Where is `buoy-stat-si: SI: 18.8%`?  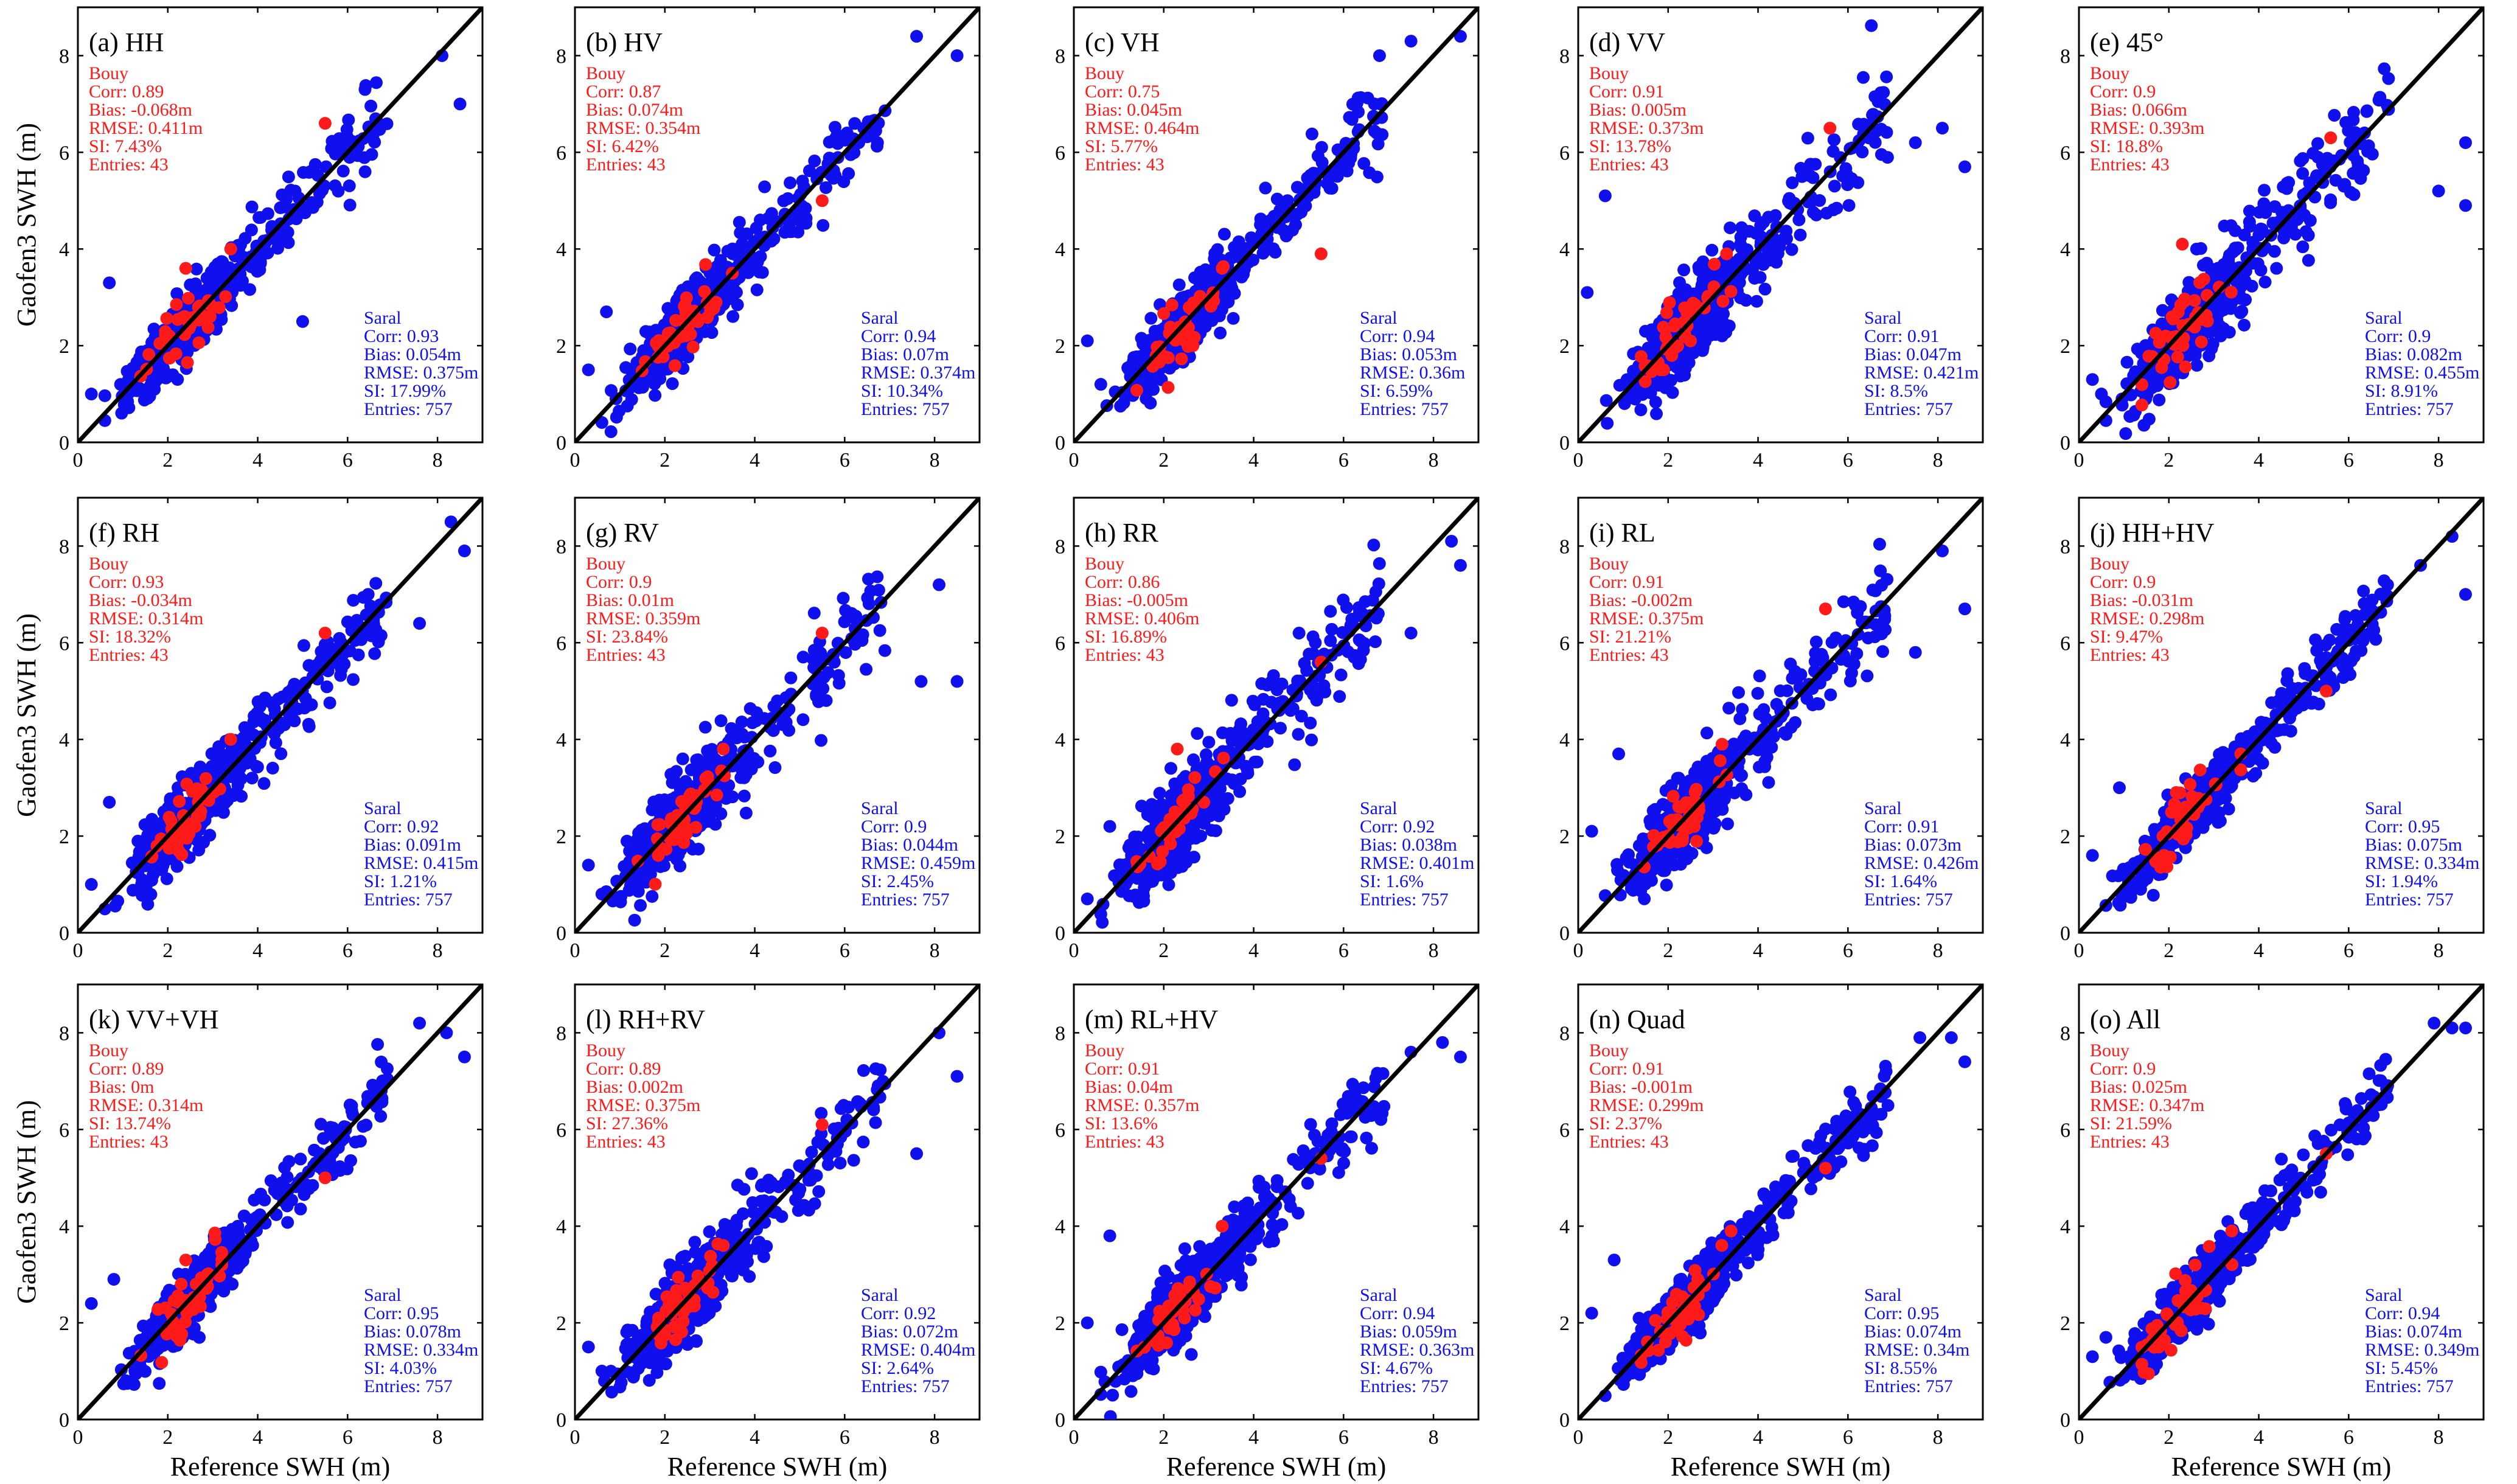 buoy-stat-si: SI: 18.8% is located at coordinates (2126, 146).